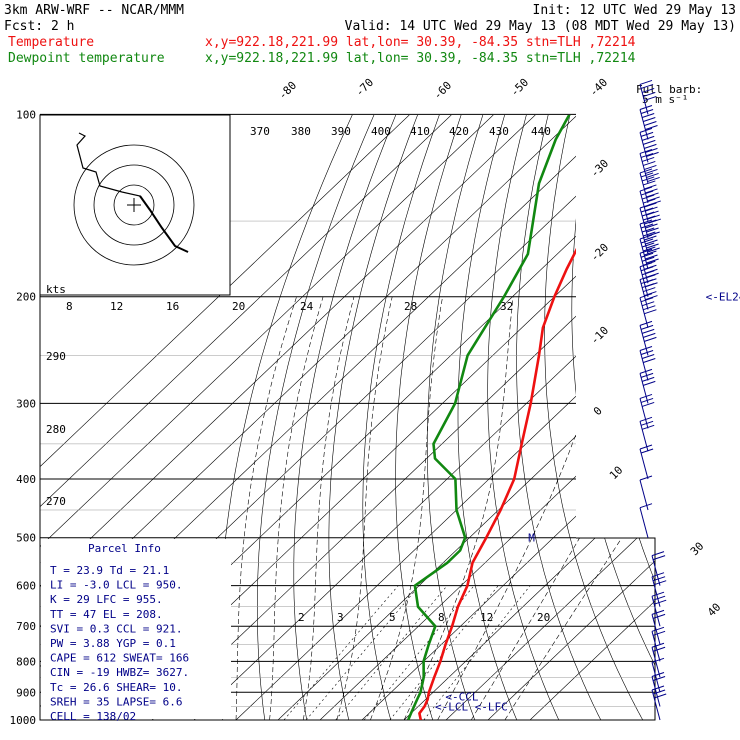 Image resolution: width=740 pixels, height=740 pixels. Describe the element at coordinates (86, 58) in the screenshot. I see `dewpoint-label: Dewpoint temperature` at that location.